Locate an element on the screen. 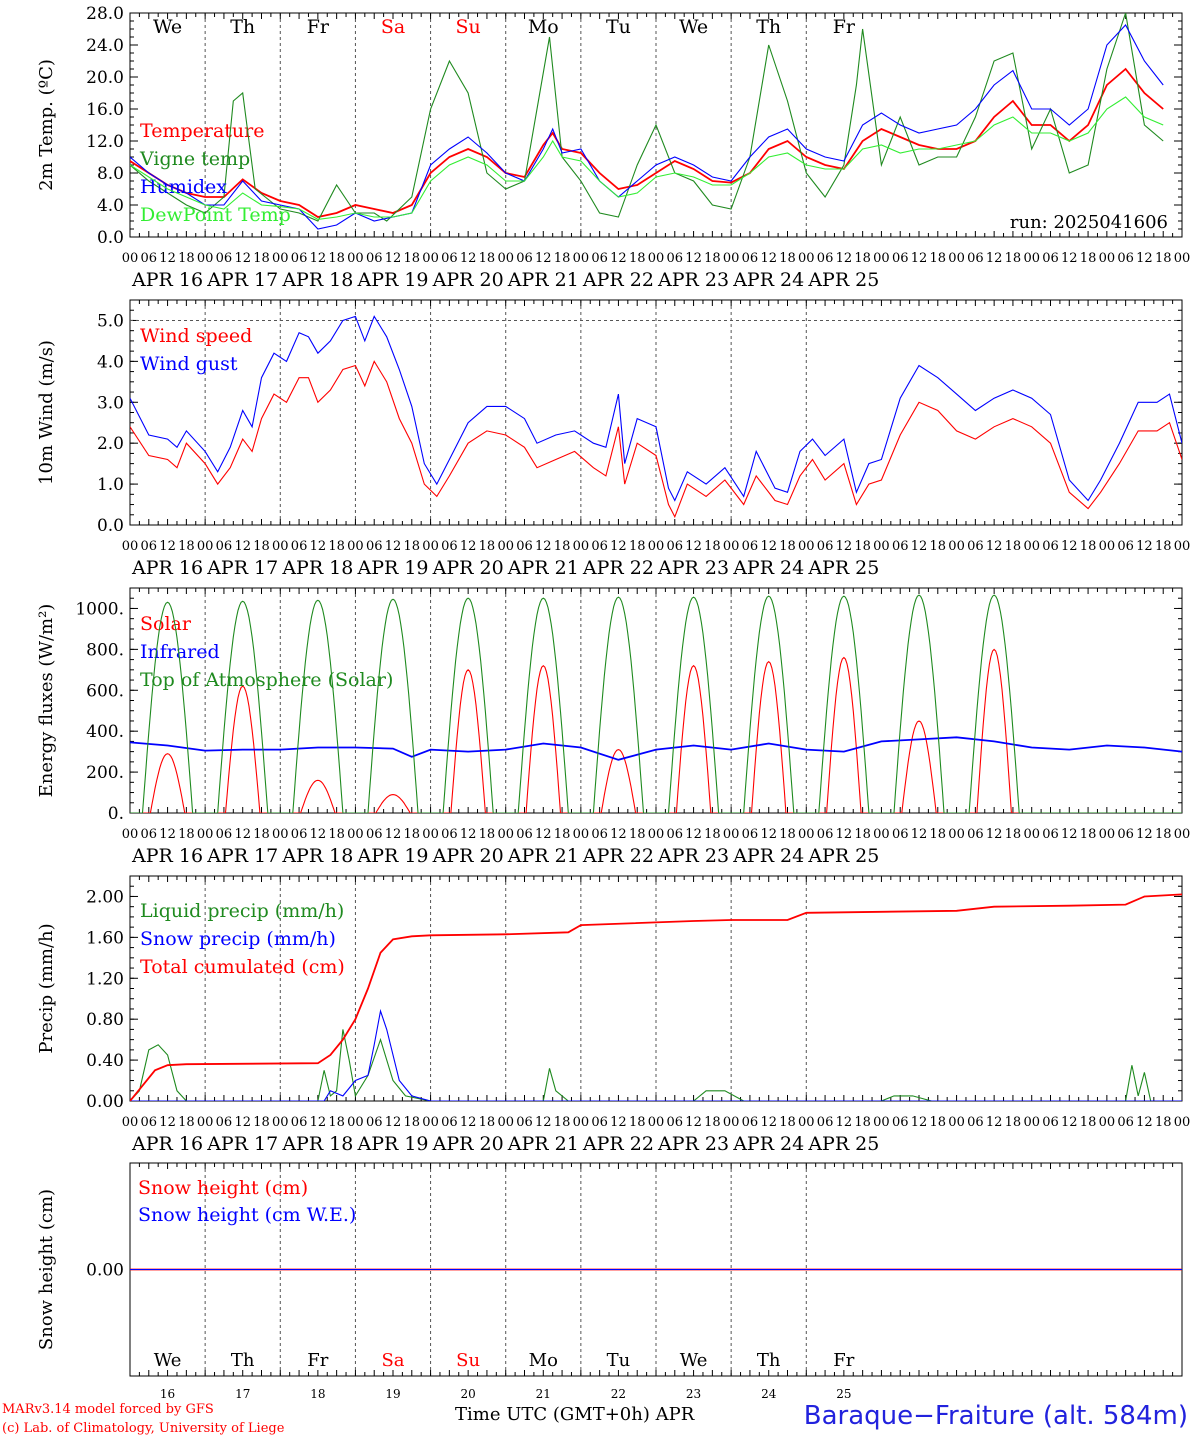  date-label: APR 16 is located at coordinates (167, 1144).